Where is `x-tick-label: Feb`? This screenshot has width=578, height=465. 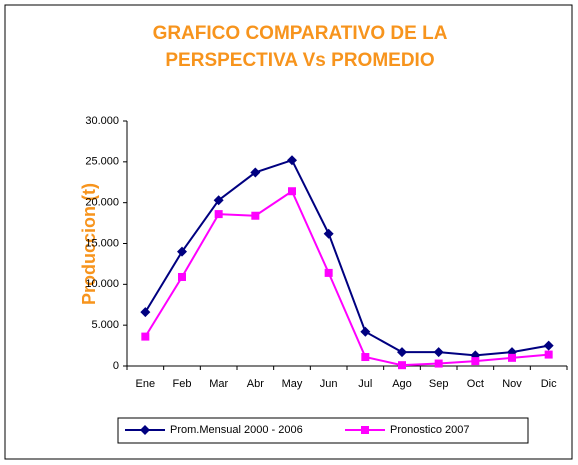 x-tick-label: Feb is located at coordinates (182, 384).